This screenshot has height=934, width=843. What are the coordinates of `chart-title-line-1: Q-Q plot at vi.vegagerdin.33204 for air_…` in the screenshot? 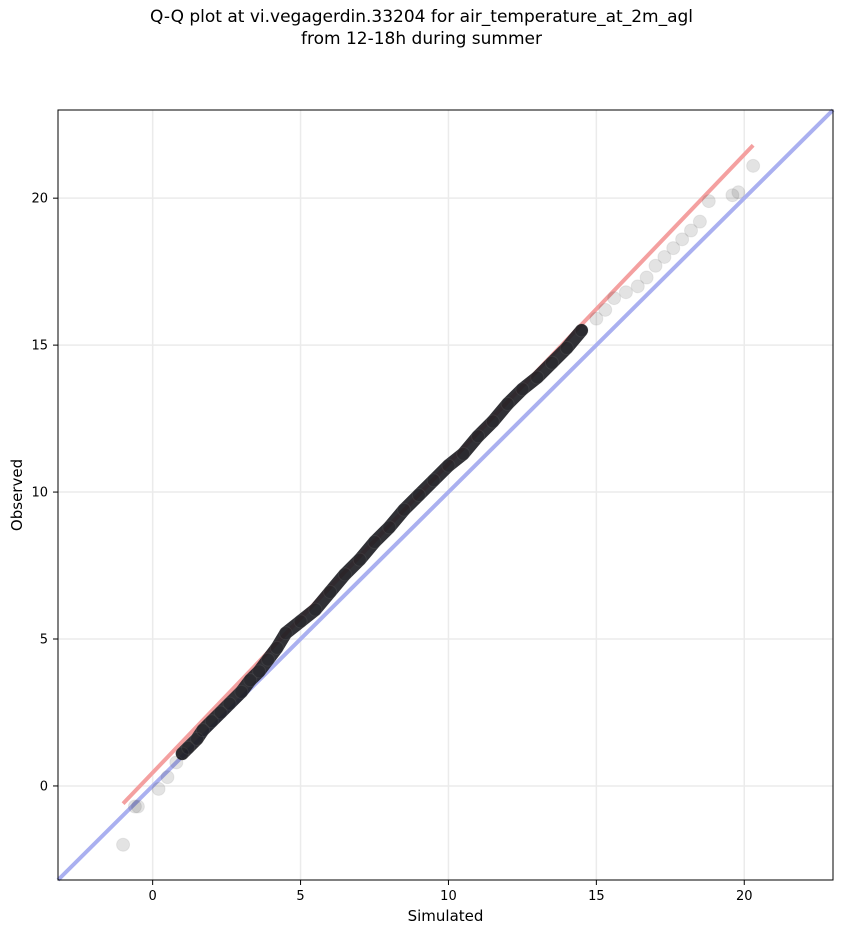 It's located at (421, 17).